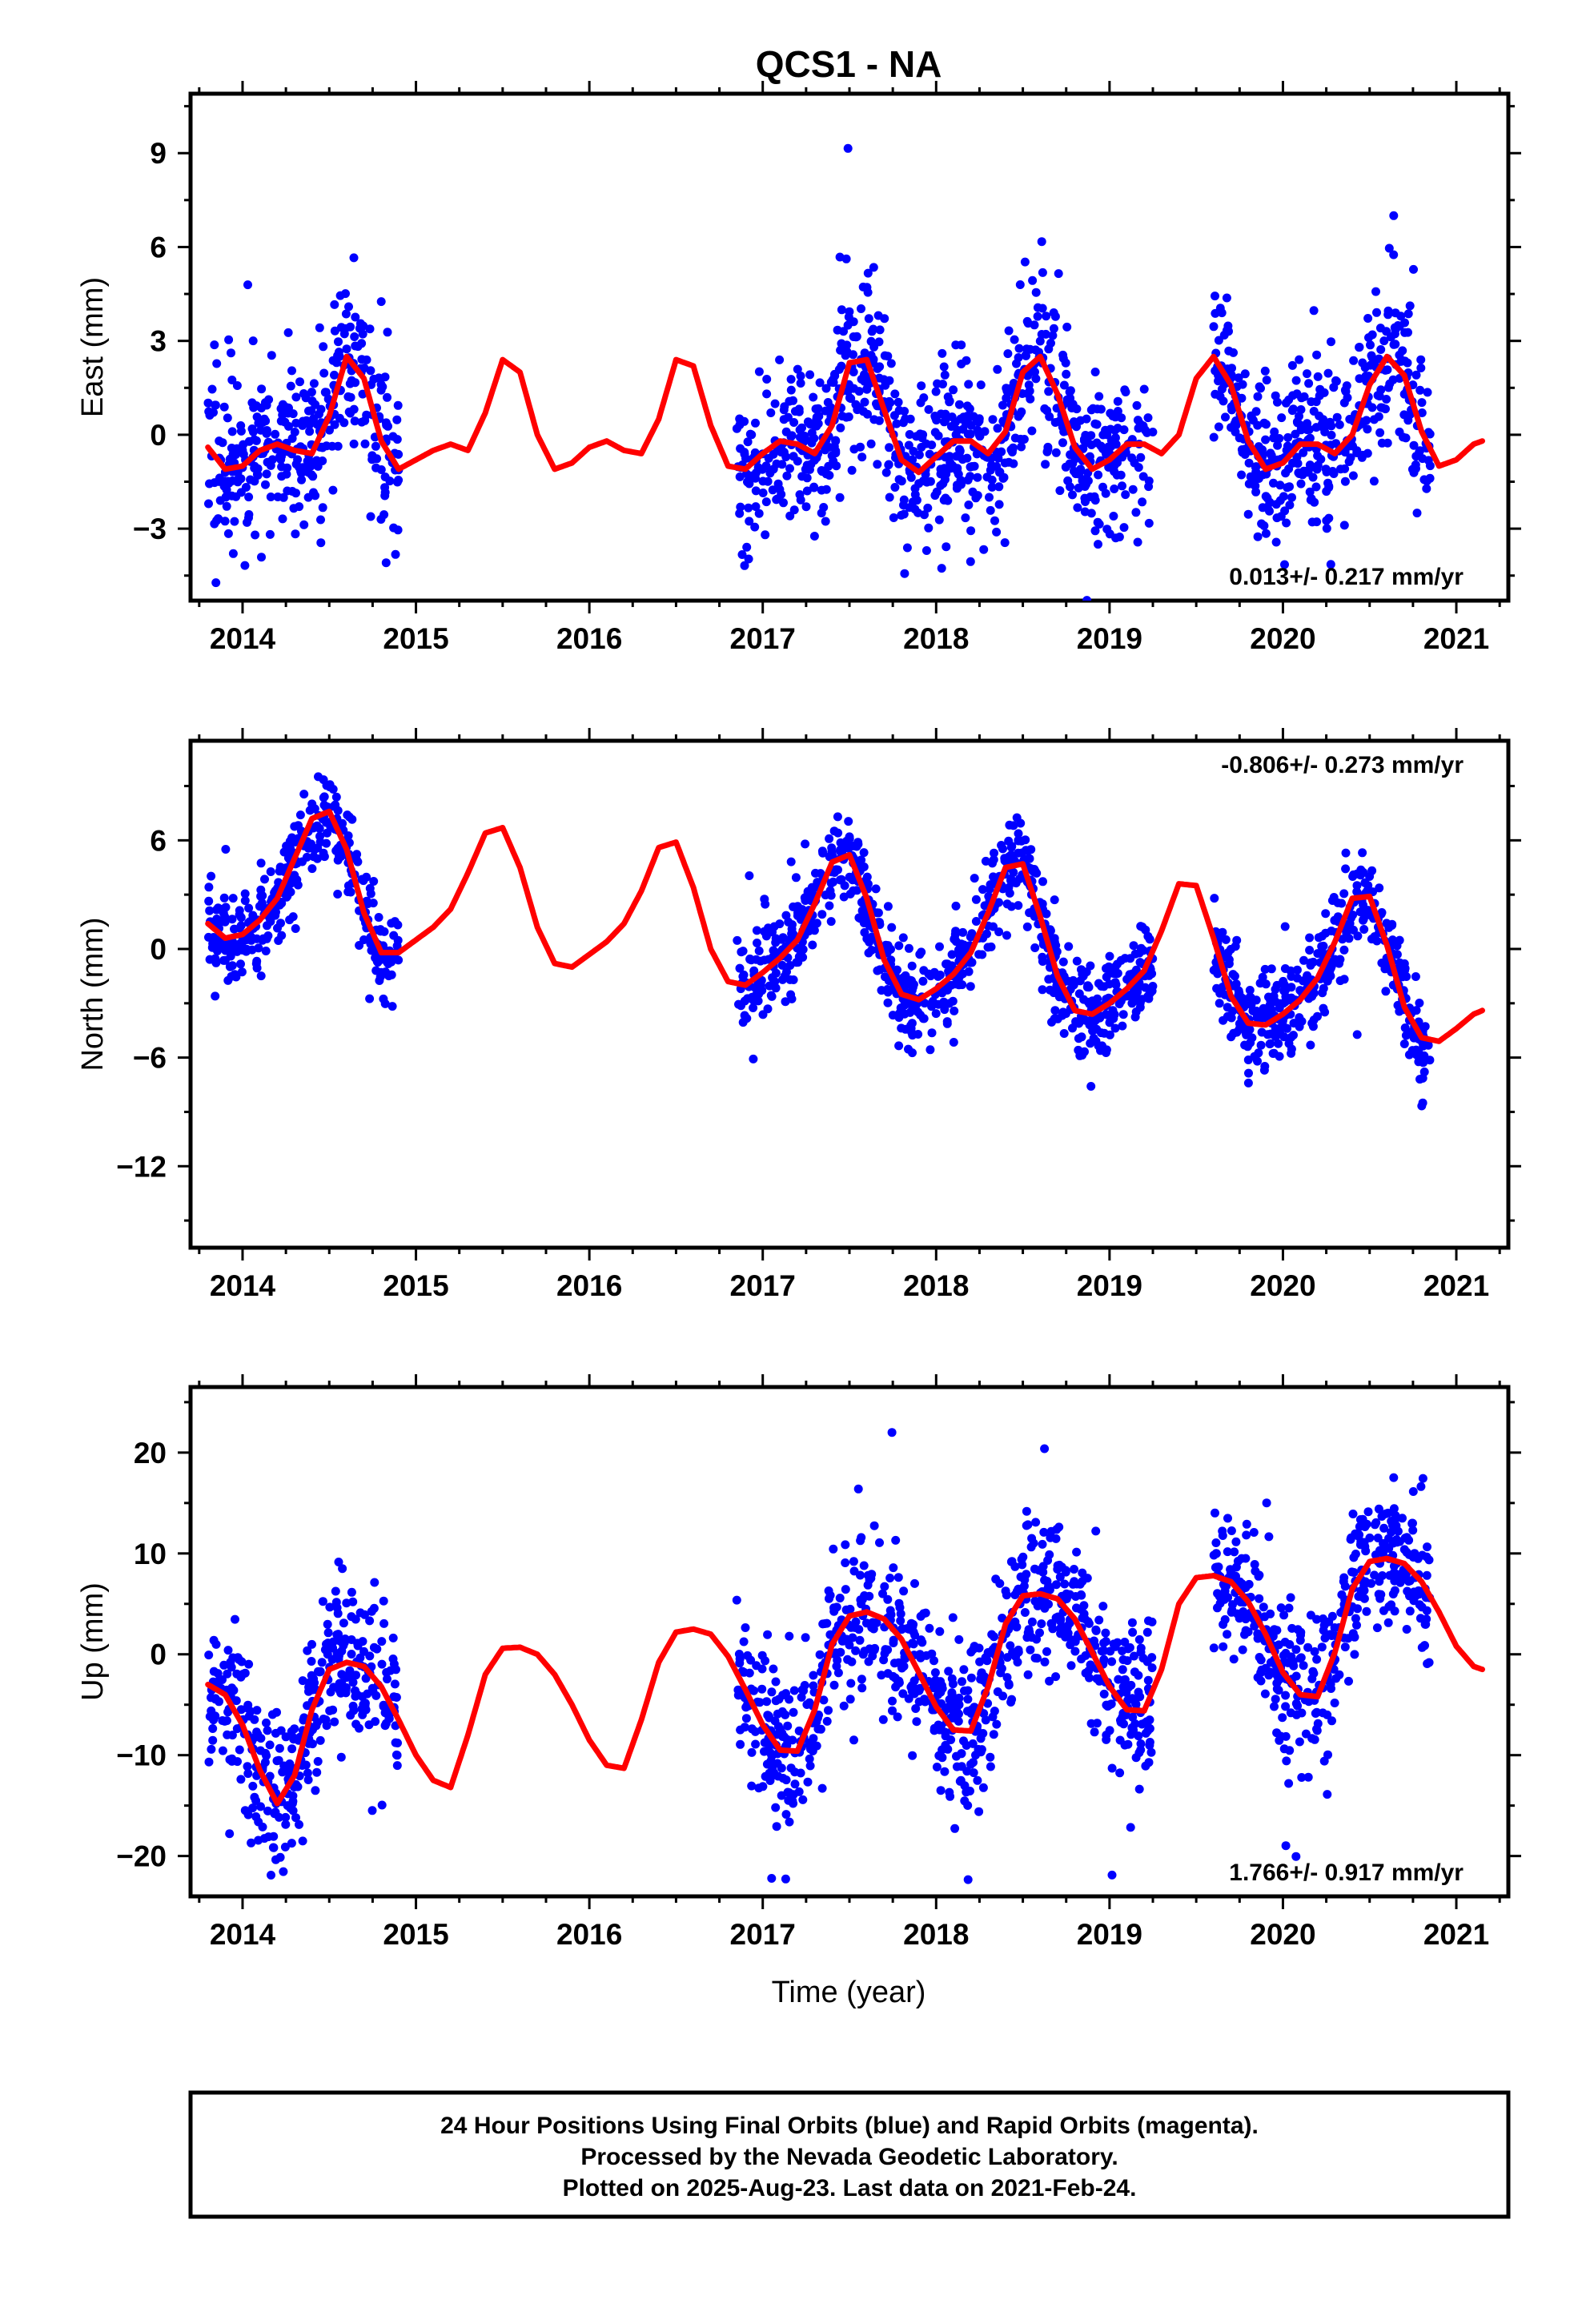  What do you see at coordinates (845, 415) in the screenshot?
I see `model-curve` at bounding box center [845, 415].